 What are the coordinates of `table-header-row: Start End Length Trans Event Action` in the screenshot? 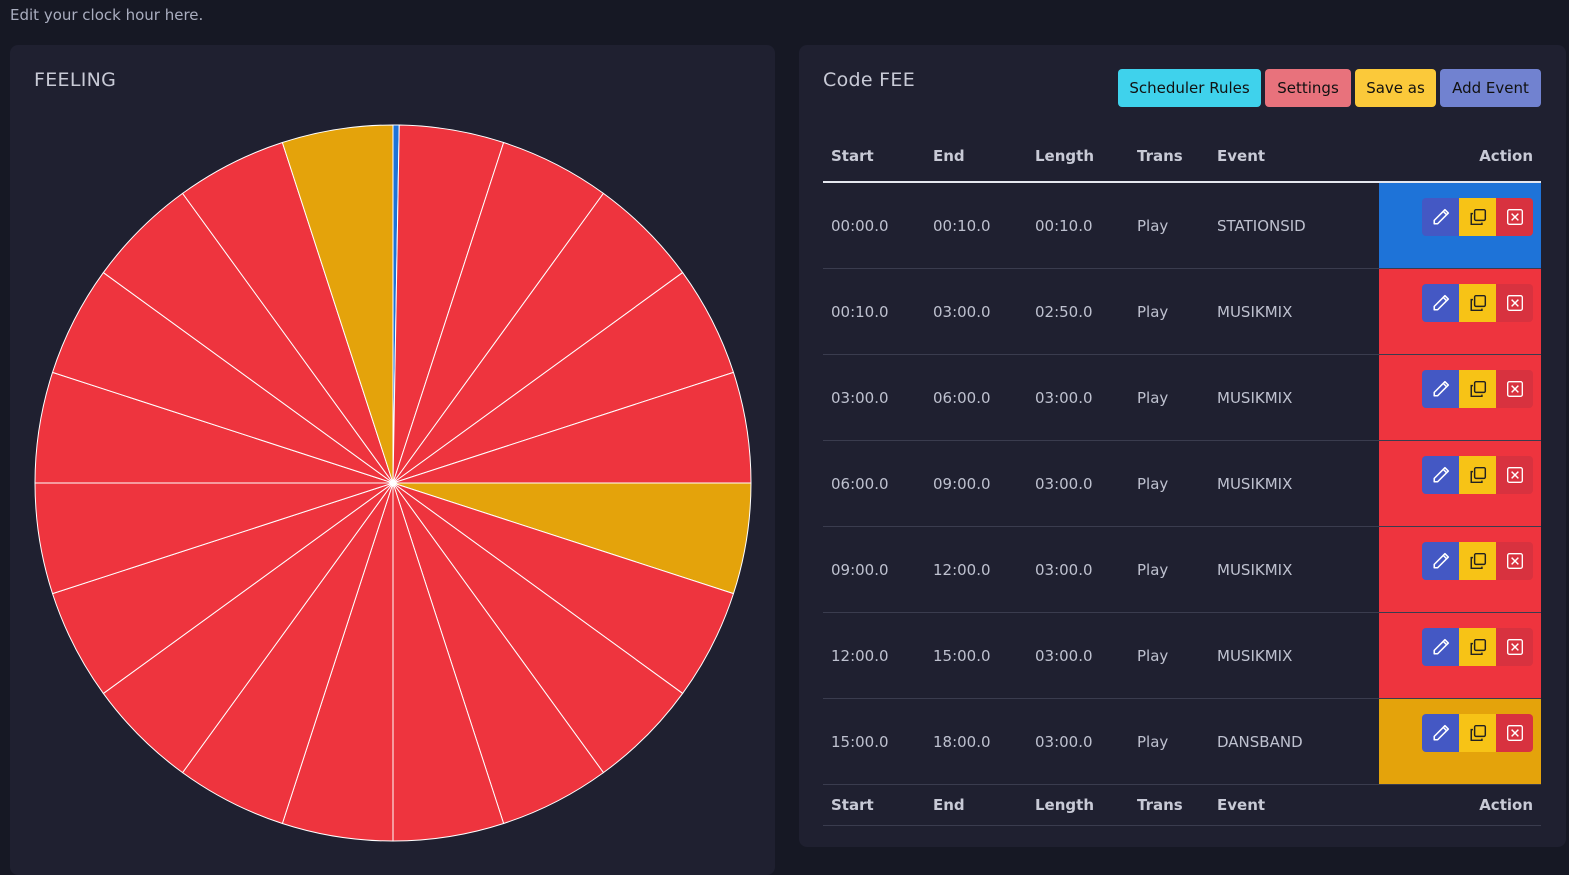 It's located at (1182, 157).